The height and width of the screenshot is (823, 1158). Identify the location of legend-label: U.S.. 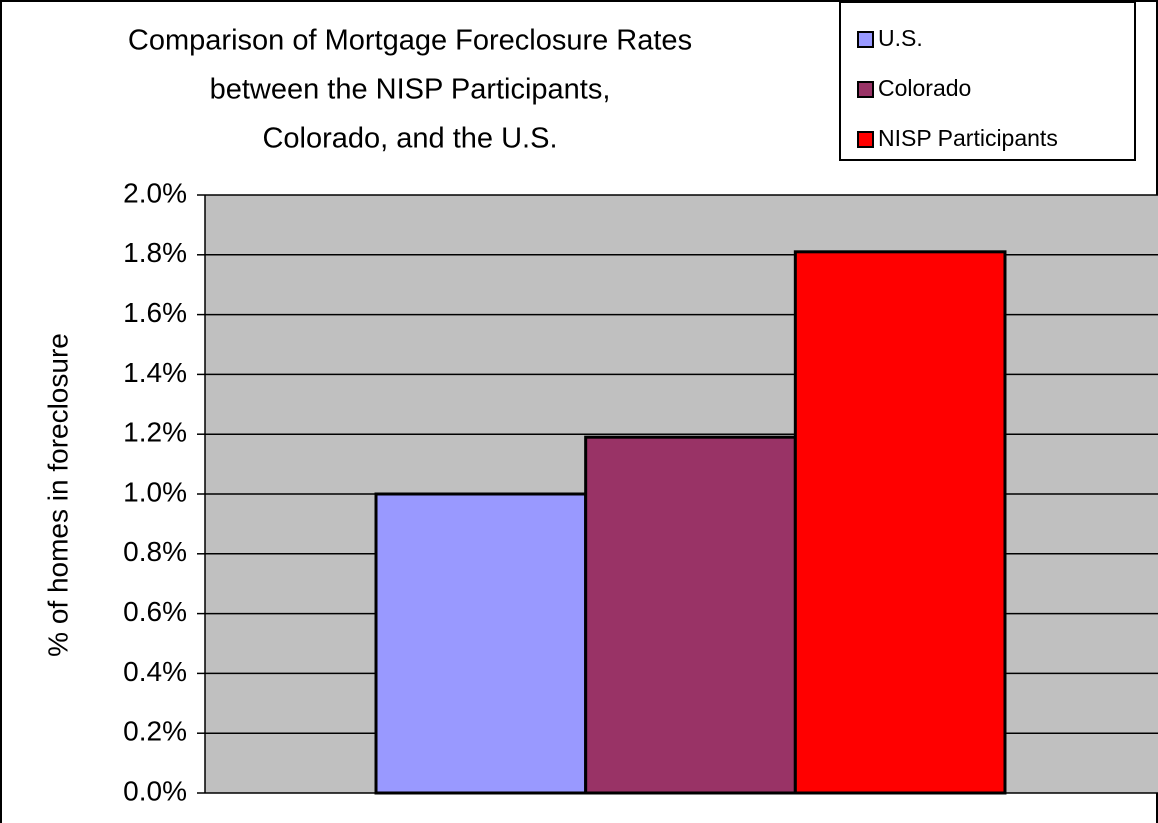
(900, 38).